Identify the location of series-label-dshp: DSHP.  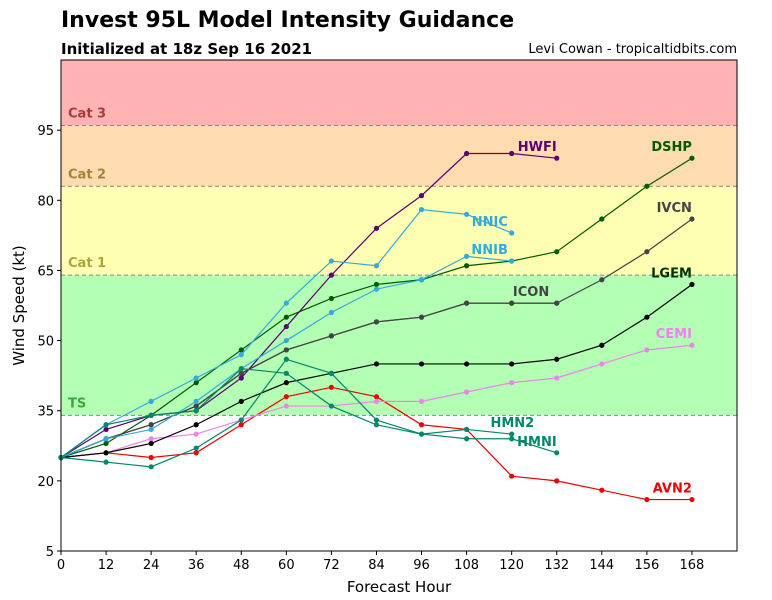
(671, 147).